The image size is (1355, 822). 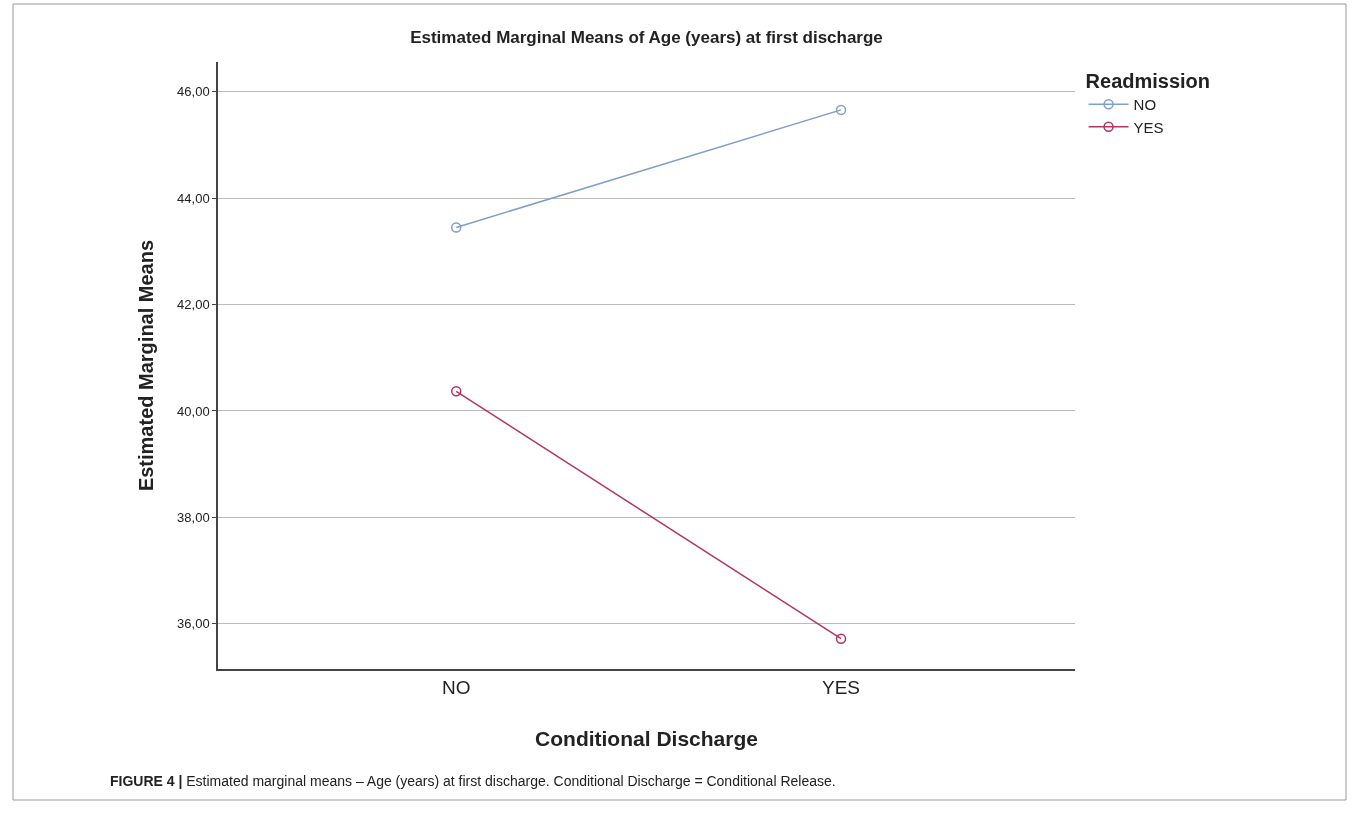 What do you see at coordinates (193, 92) in the screenshot?
I see `y-tick-label: 46,00` at bounding box center [193, 92].